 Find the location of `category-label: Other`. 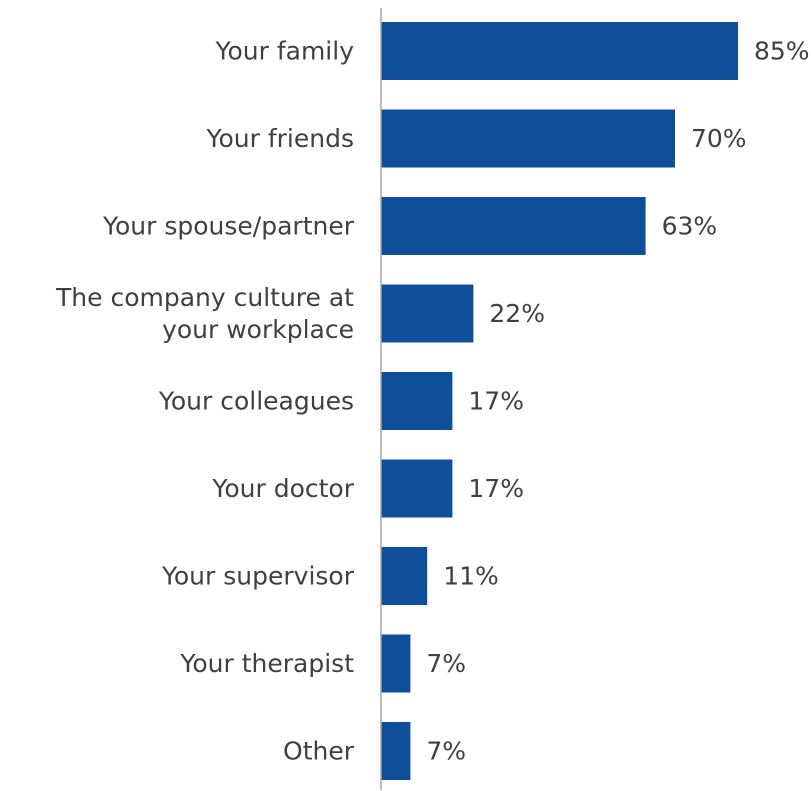

category-label: Other is located at coordinates (319, 751).